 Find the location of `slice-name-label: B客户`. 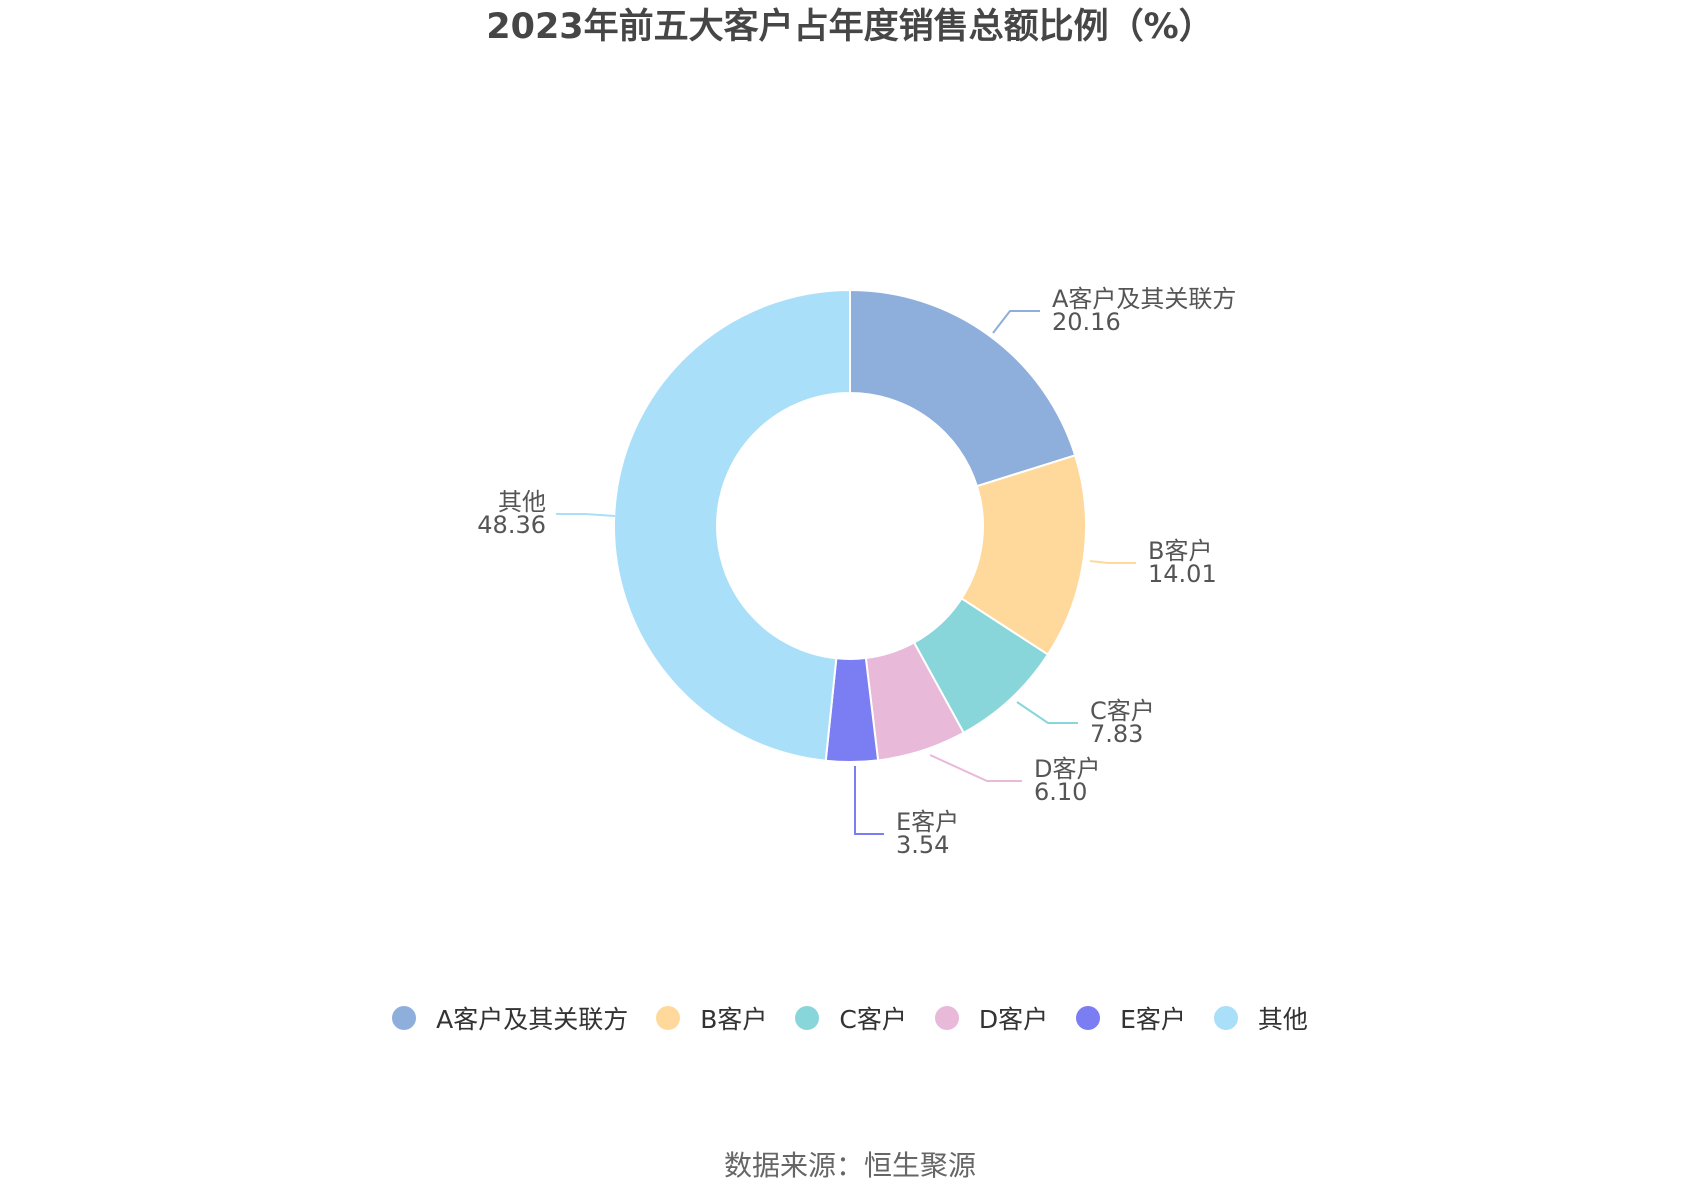

slice-name-label: B客户 is located at coordinates (1180, 551).